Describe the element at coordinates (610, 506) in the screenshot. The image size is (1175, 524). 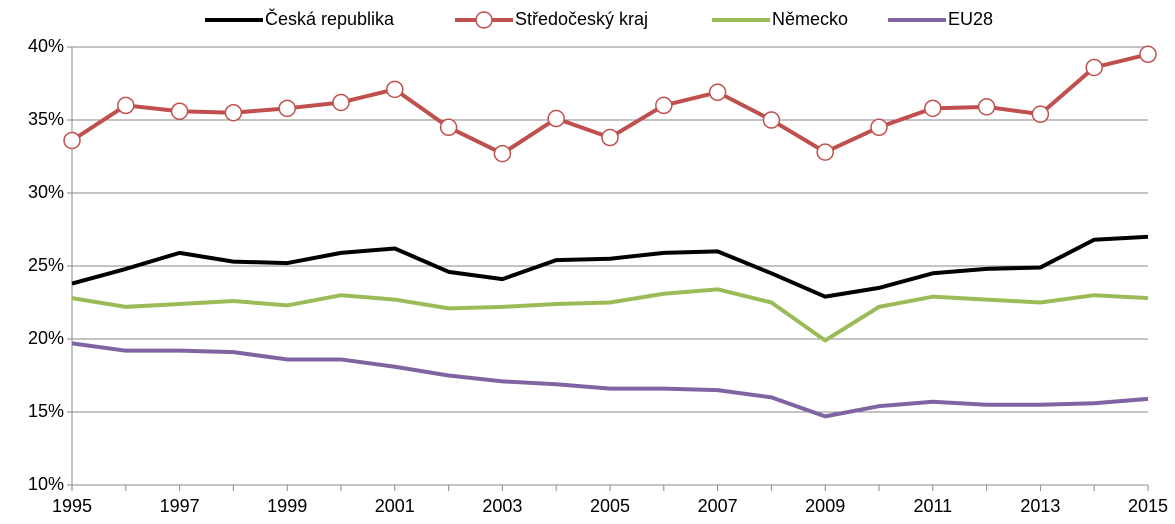
I see `x-tick-label: 2005` at that location.